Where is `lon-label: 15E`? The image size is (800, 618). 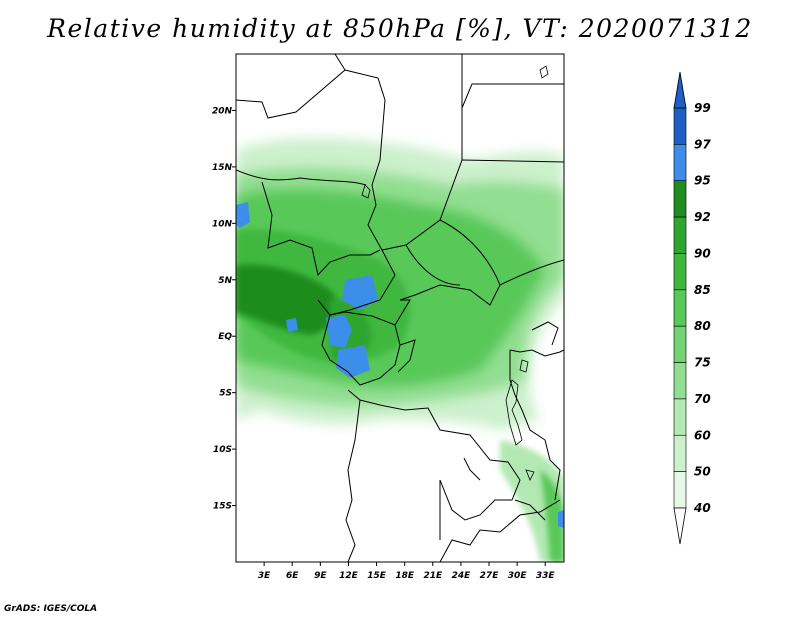
lon-label: 15E is located at coordinates (377, 576).